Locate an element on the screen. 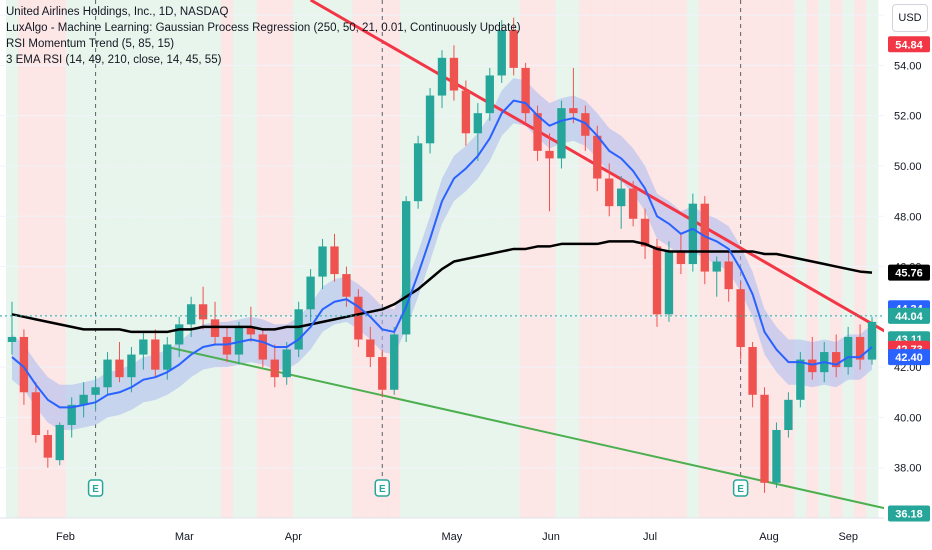 This screenshot has width=932, height=550. time-tick-label: Apr is located at coordinates (293, 537).